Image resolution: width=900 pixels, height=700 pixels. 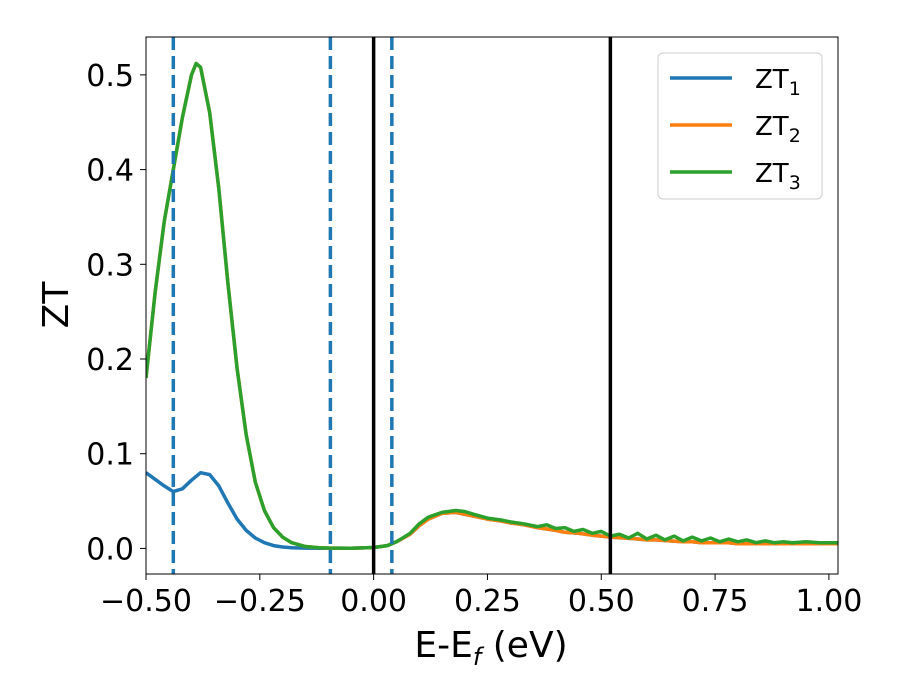 What do you see at coordinates (740, 126) in the screenshot?
I see `legend-box` at bounding box center [740, 126].